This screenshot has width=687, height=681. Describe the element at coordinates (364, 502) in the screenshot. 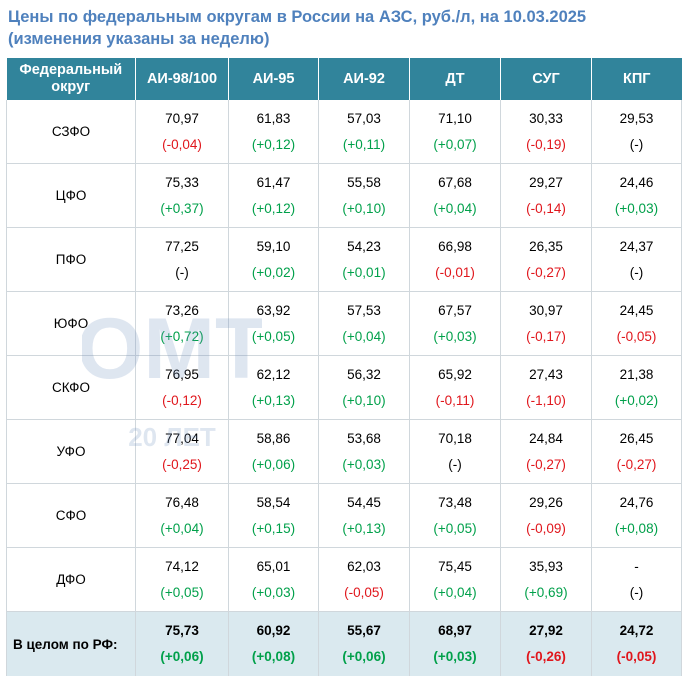

I see `price-value: 54,45` at that location.